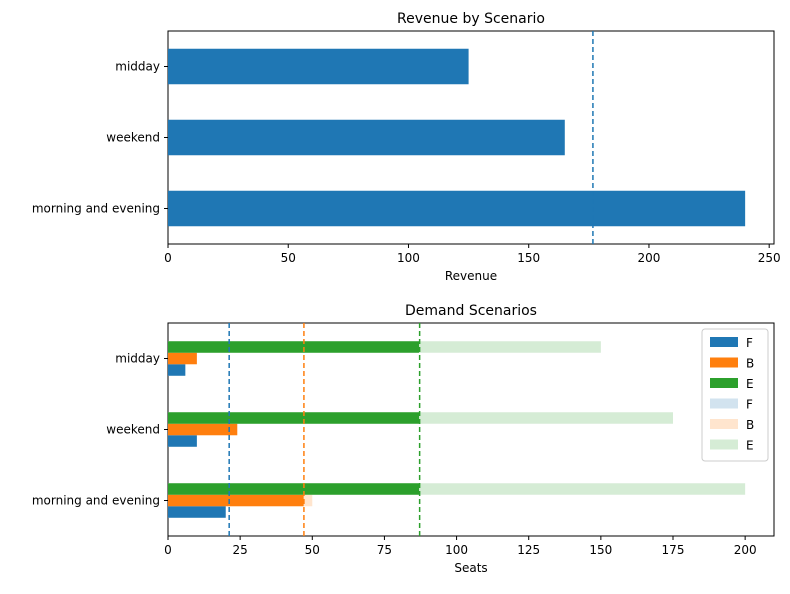 Image resolution: width=790 pixels, height=594 pixels. I want to click on chart-title: Revenue by Scenario, so click(471, 19).